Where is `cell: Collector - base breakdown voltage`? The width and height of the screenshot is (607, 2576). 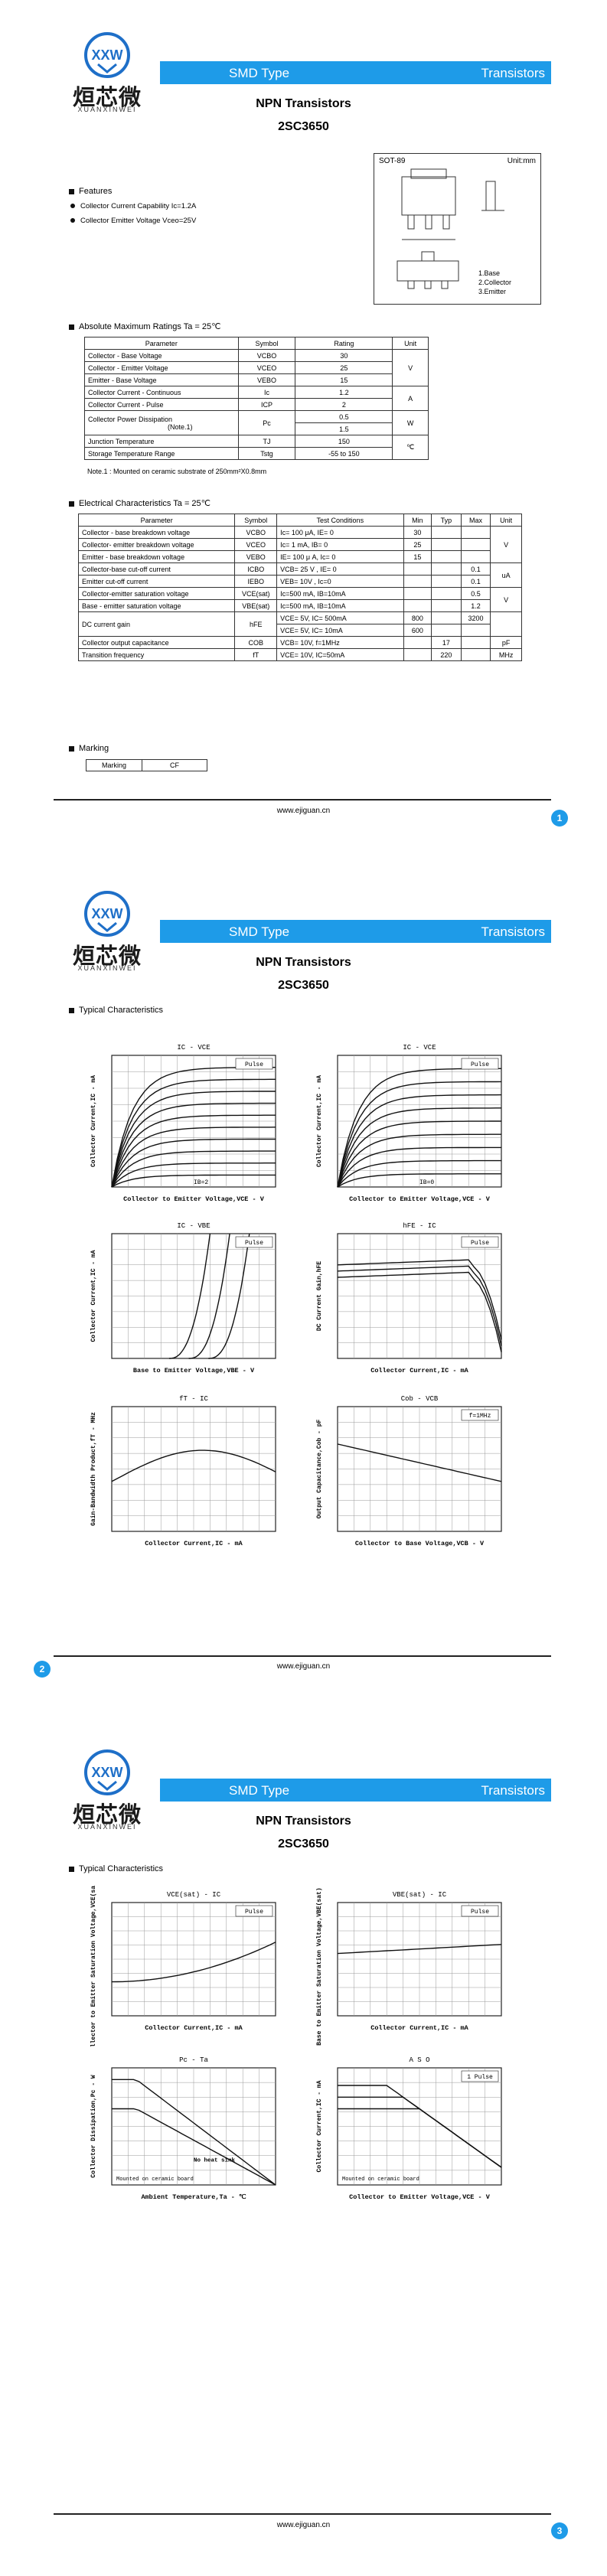 cell: Collector - base breakdown voltage is located at coordinates (157, 532).